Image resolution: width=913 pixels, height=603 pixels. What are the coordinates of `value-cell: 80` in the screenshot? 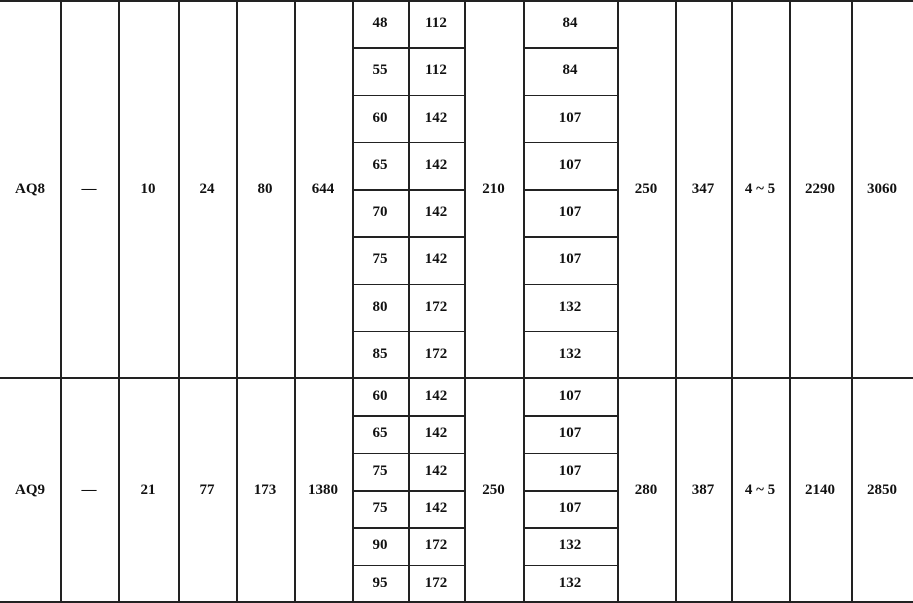 It's located at (265, 188).